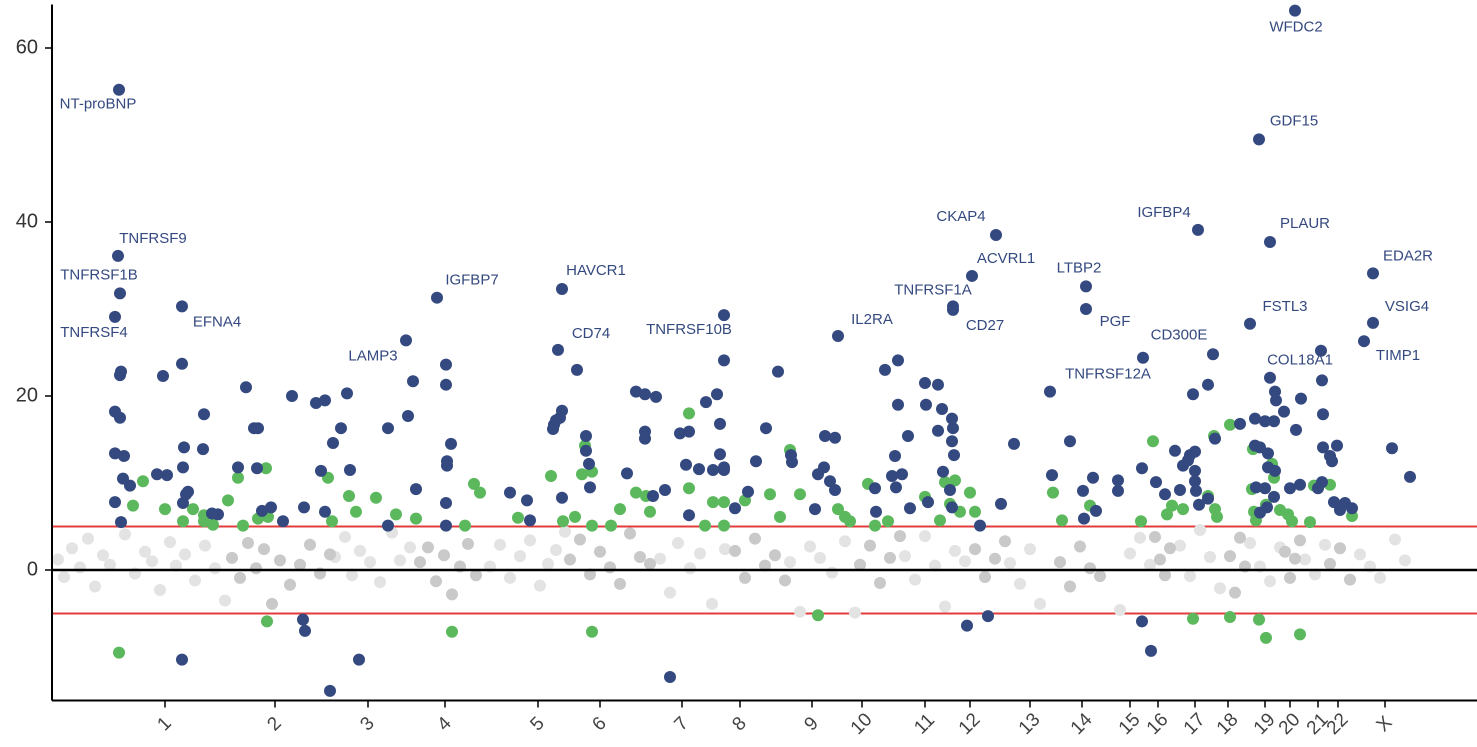  I want to click on point-label: FSTL3, so click(1284, 306).